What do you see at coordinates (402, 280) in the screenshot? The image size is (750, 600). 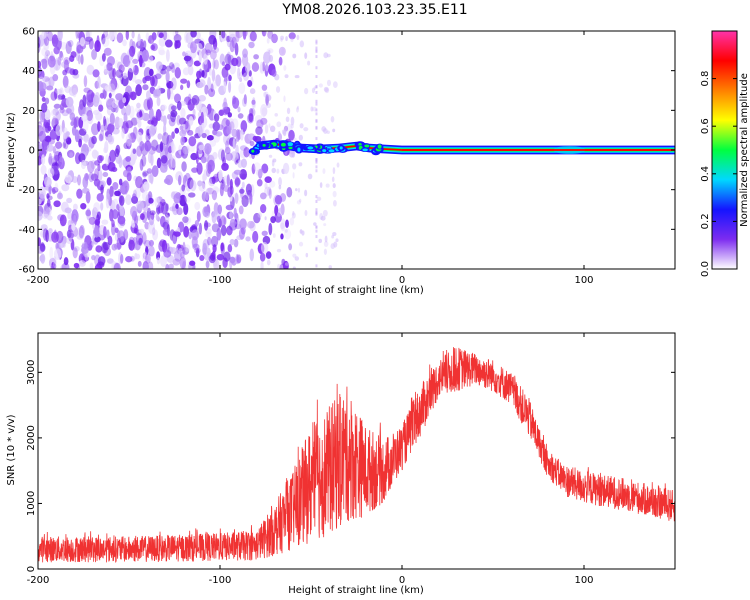 I see `heatmap-x-tick-label: 0` at bounding box center [402, 280].